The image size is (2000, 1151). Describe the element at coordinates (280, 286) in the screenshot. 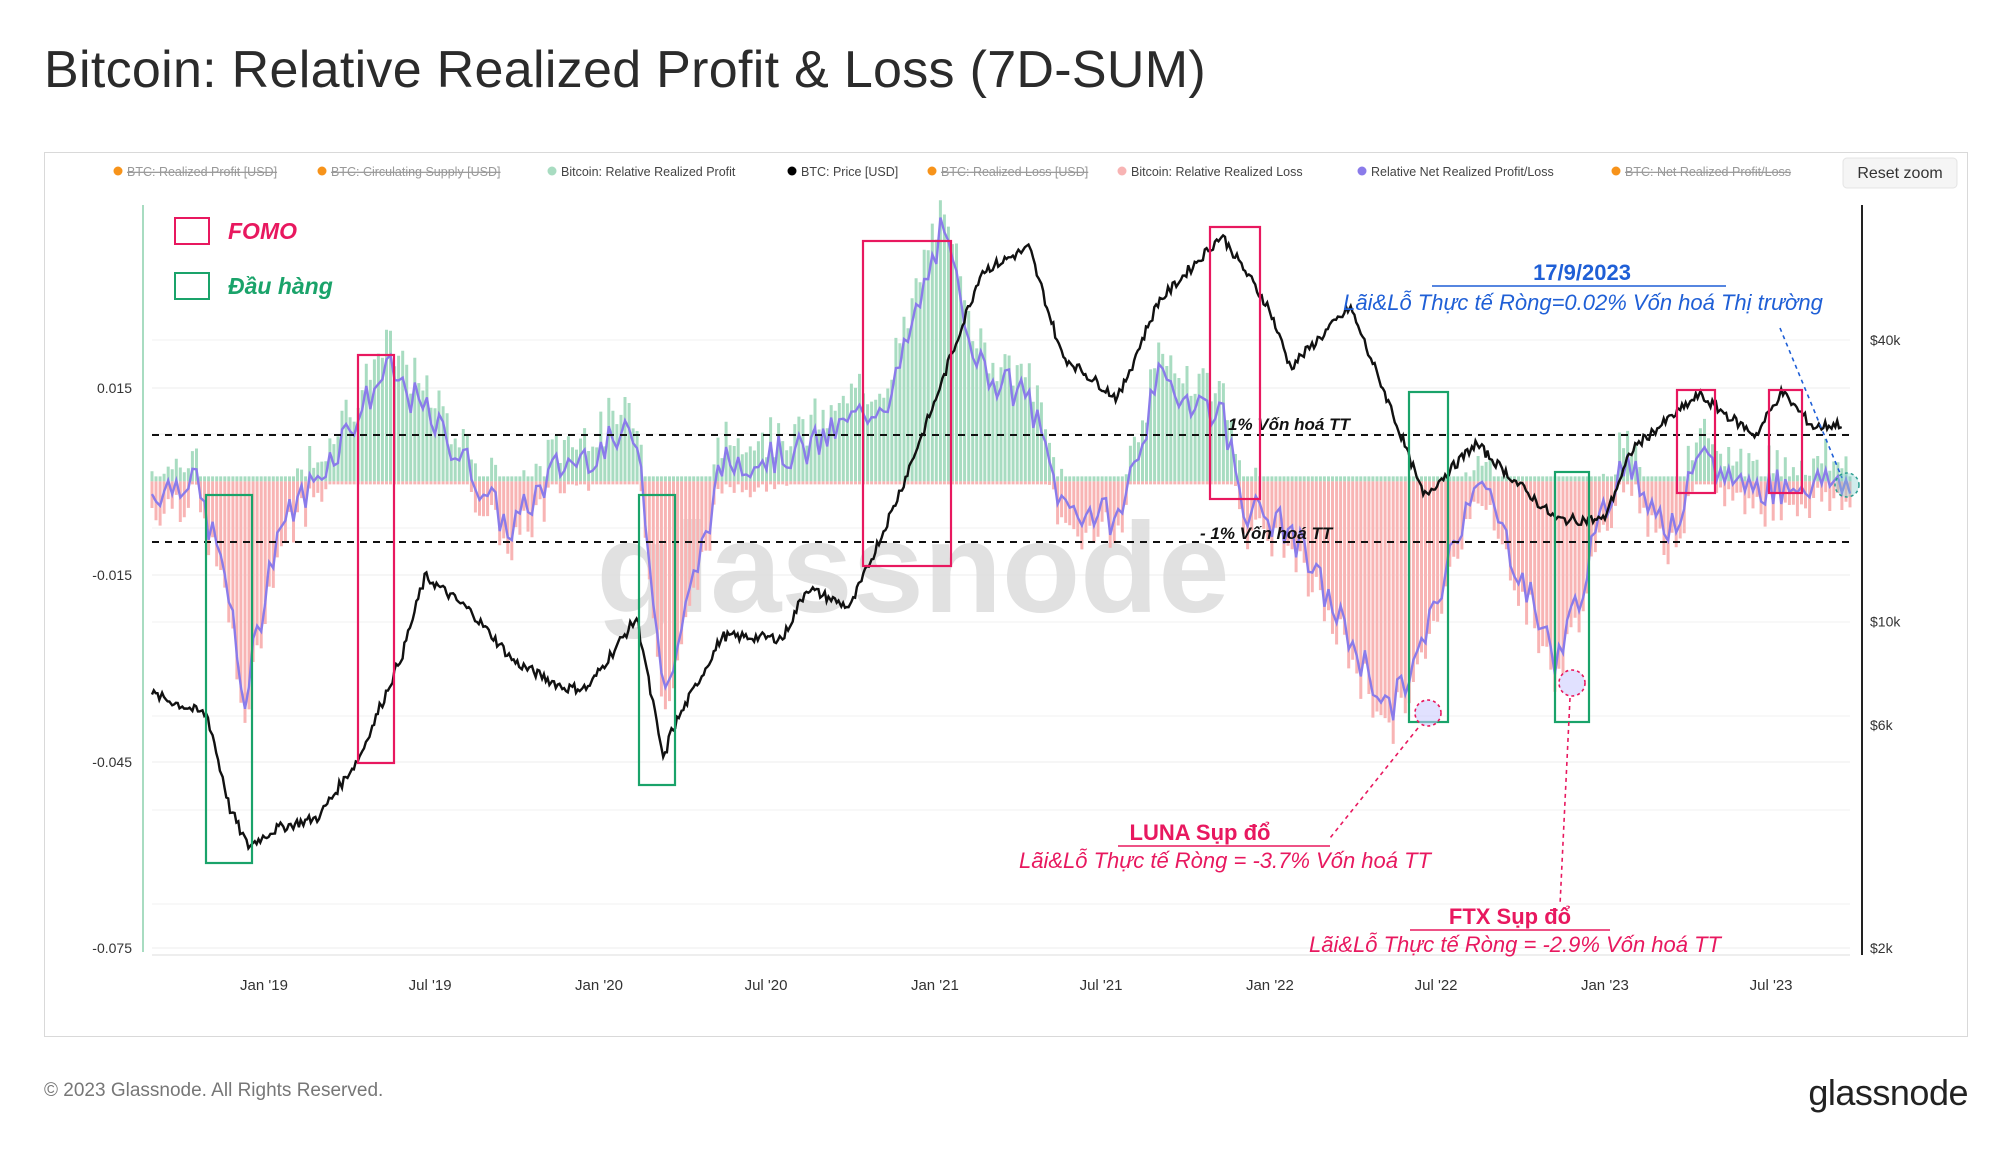

I see `capitulation-legend-label: Đầu hàng` at that location.